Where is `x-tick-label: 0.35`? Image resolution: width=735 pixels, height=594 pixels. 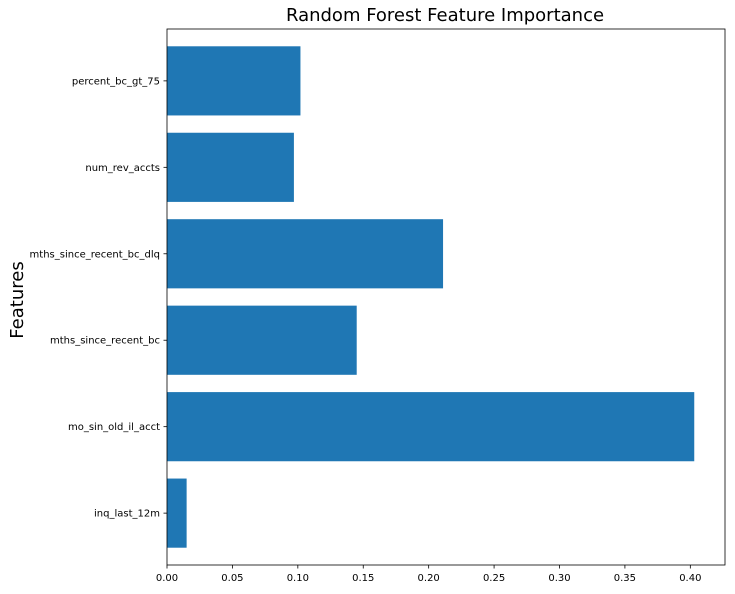 x-tick-label: 0.35 is located at coordinates (625, 578).